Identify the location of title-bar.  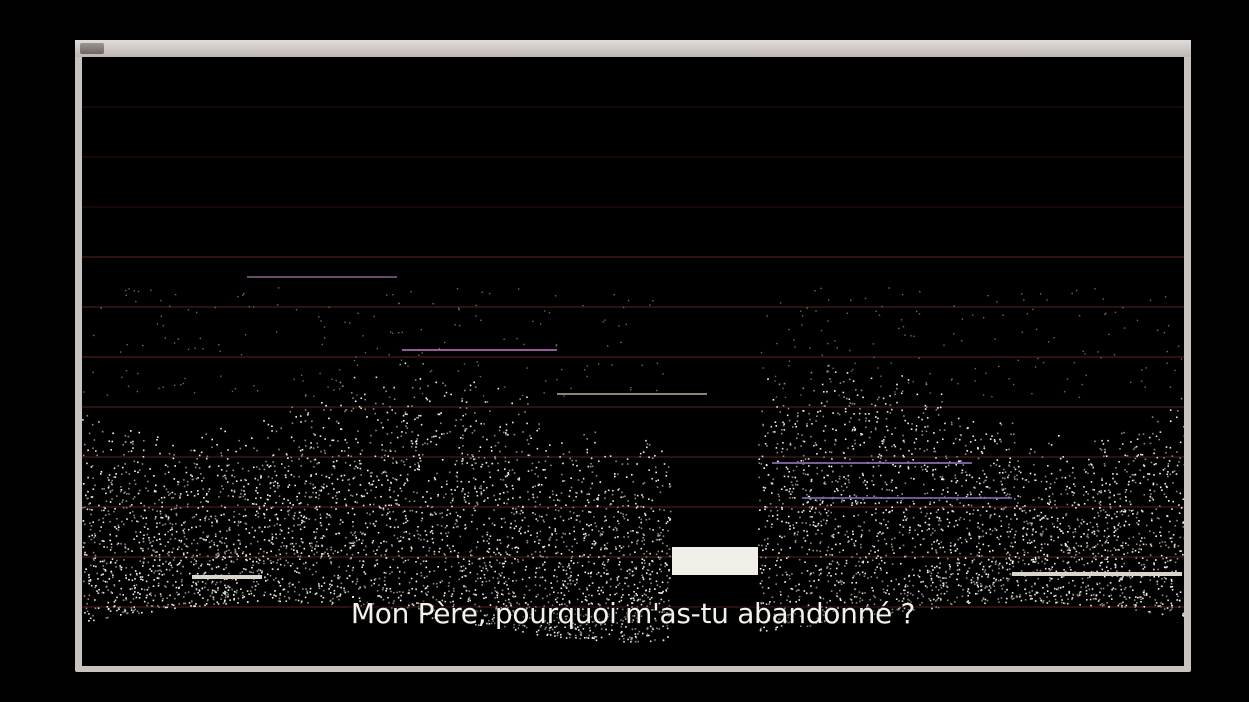
(633, 48).